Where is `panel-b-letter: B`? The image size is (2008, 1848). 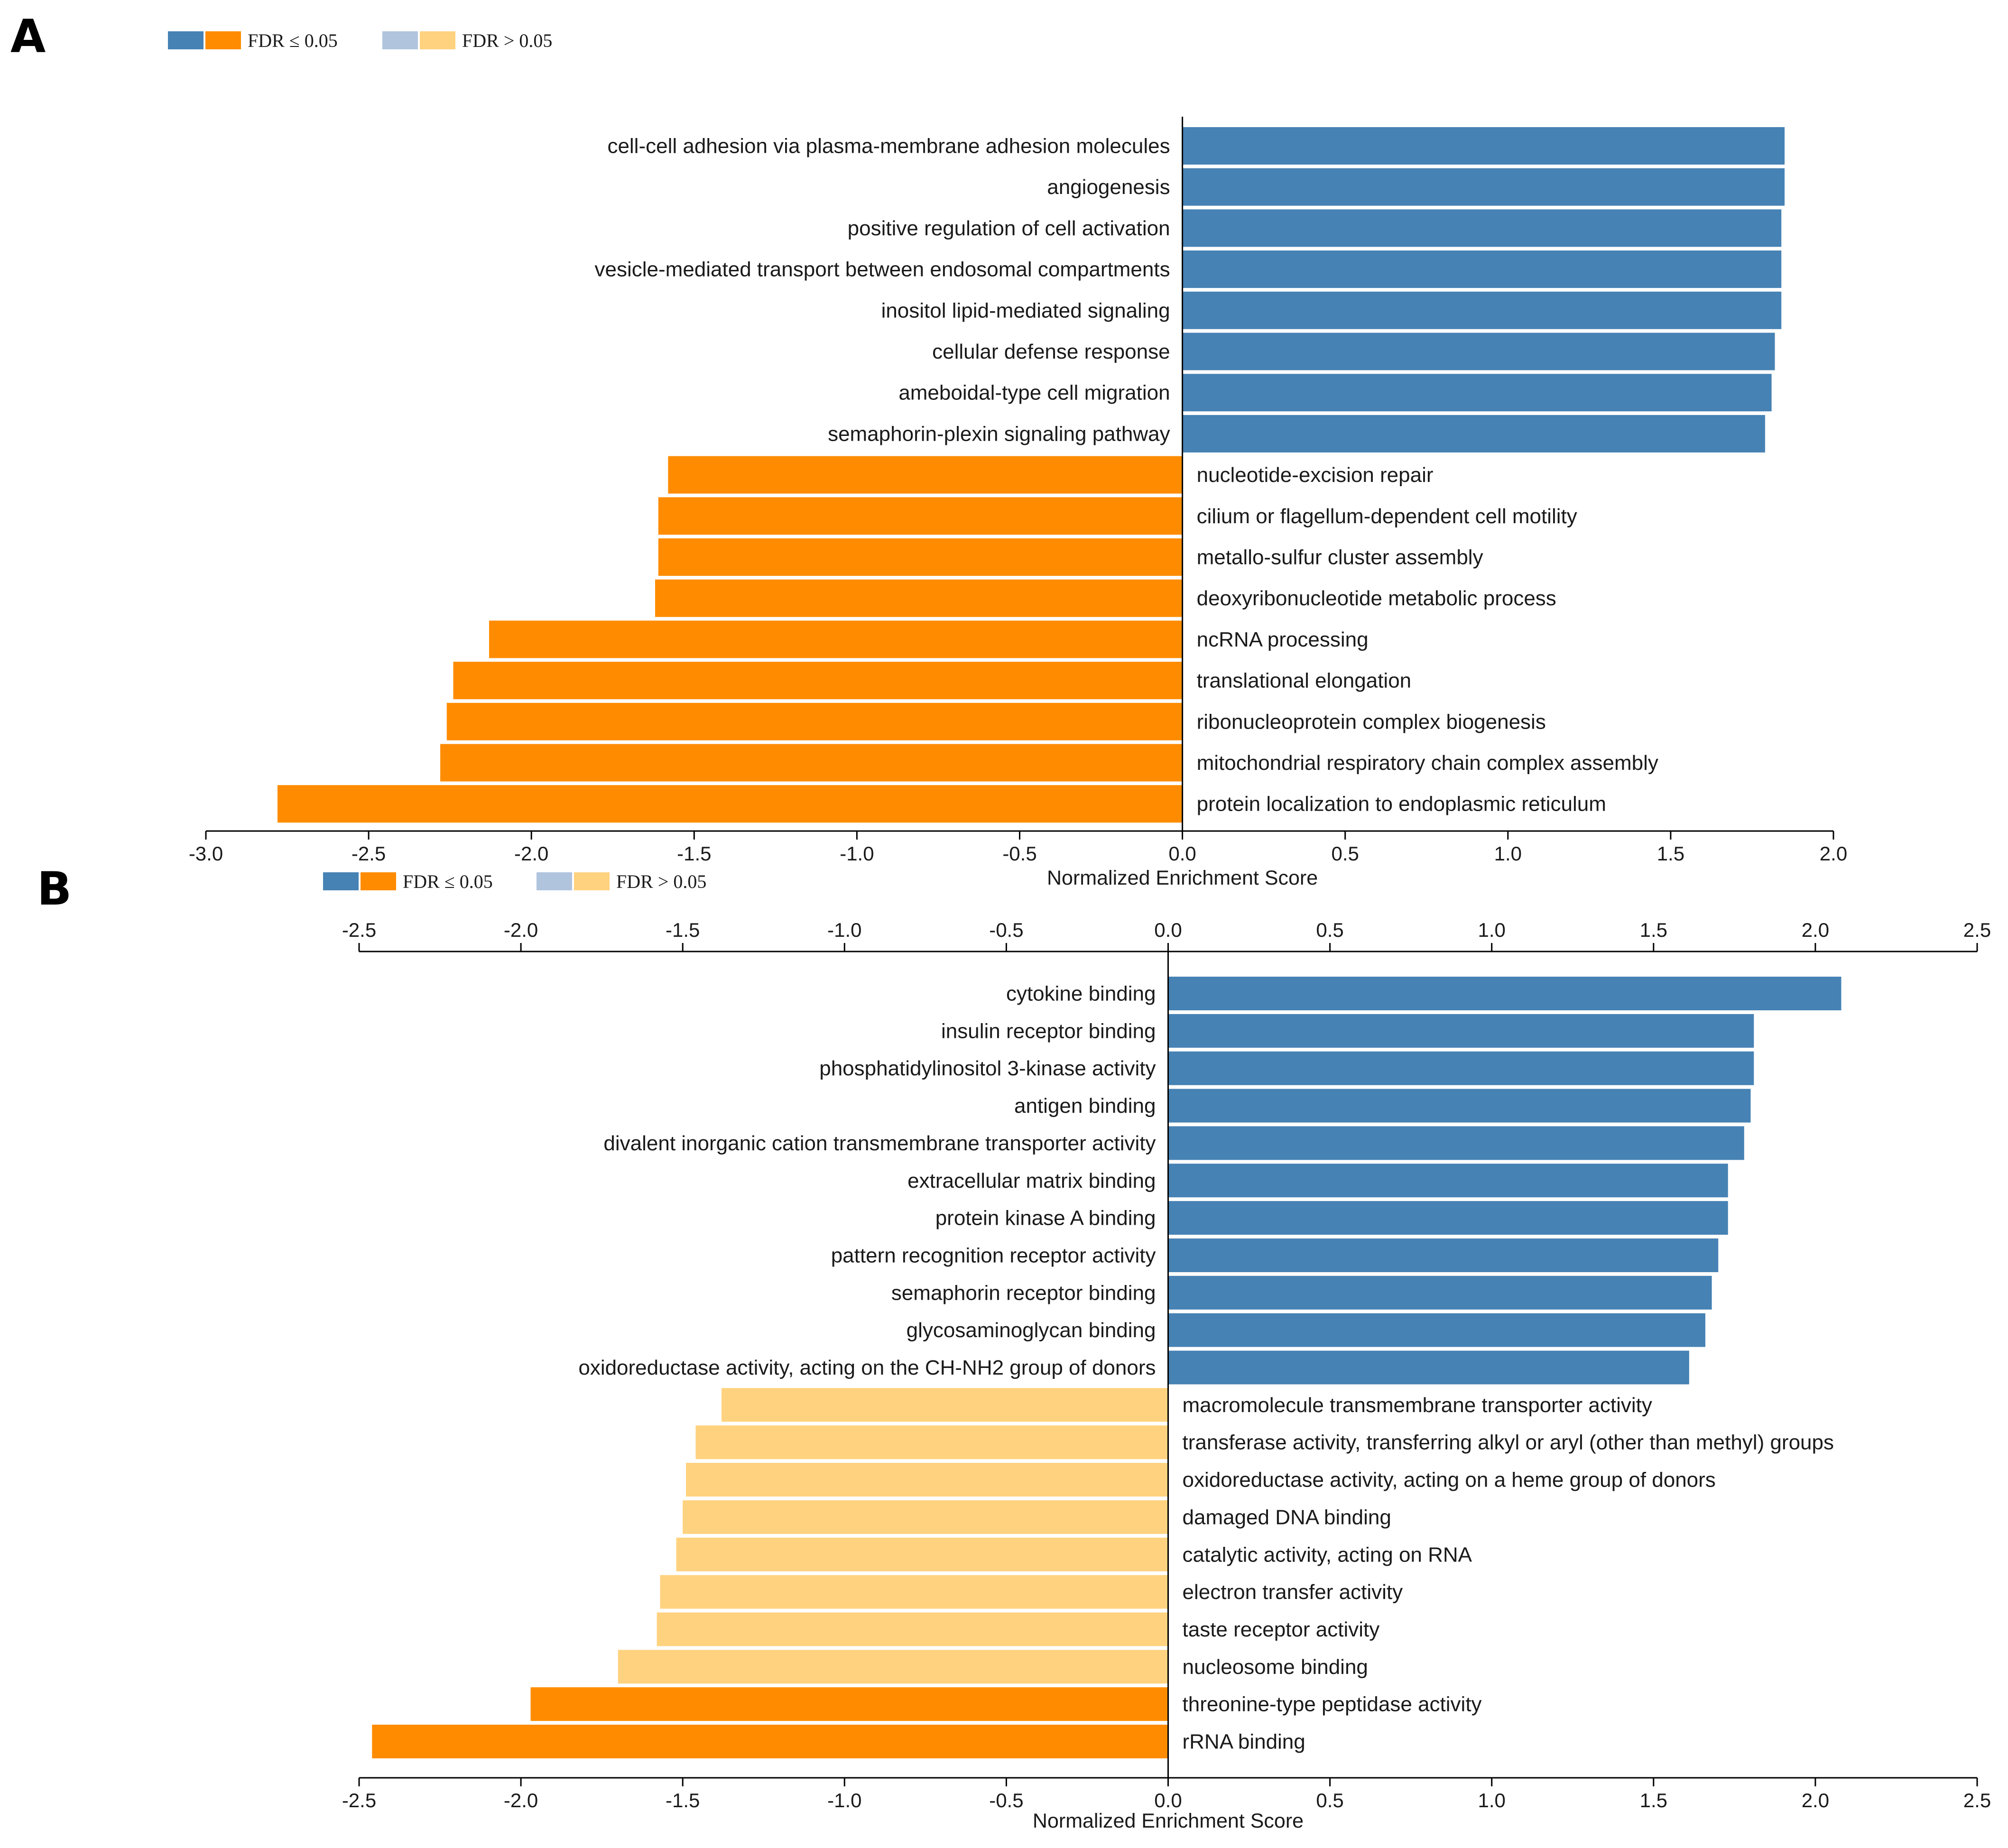
panel-b-letter: B is located at coordinates (54, 888).